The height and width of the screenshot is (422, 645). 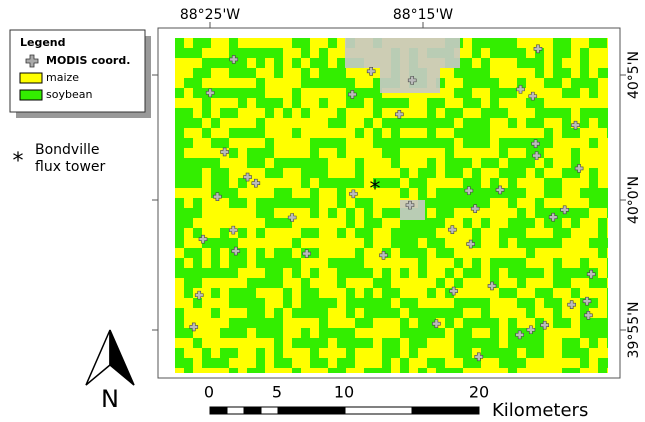 What do you see at coordinates (88, 60) in the screenshot?
I see `legend-label: MODIS coord.` at bounding box center [88, 60].